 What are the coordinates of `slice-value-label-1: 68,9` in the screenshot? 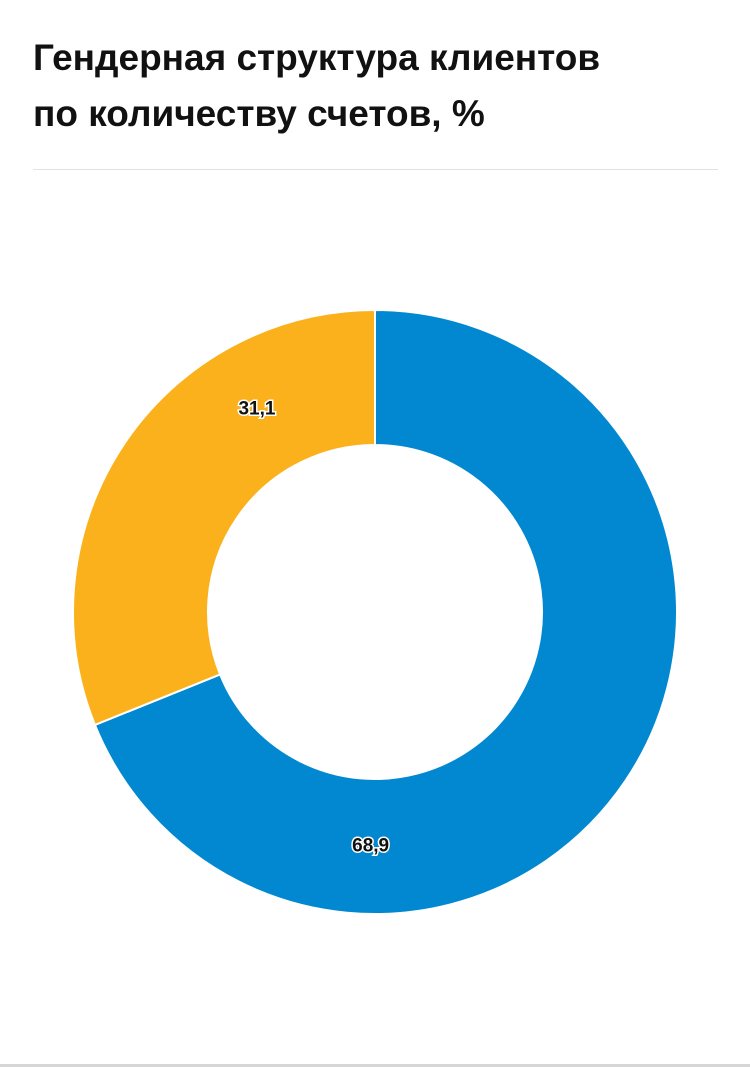 It's located at (370, 845).